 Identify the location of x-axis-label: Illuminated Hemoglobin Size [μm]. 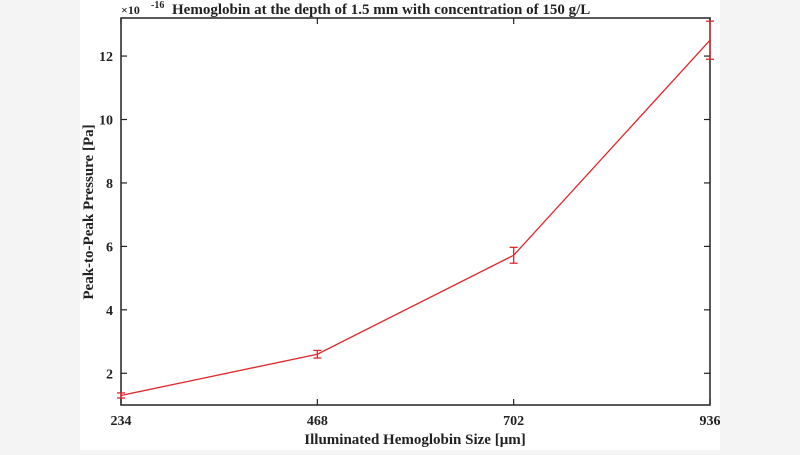
(414, 440).